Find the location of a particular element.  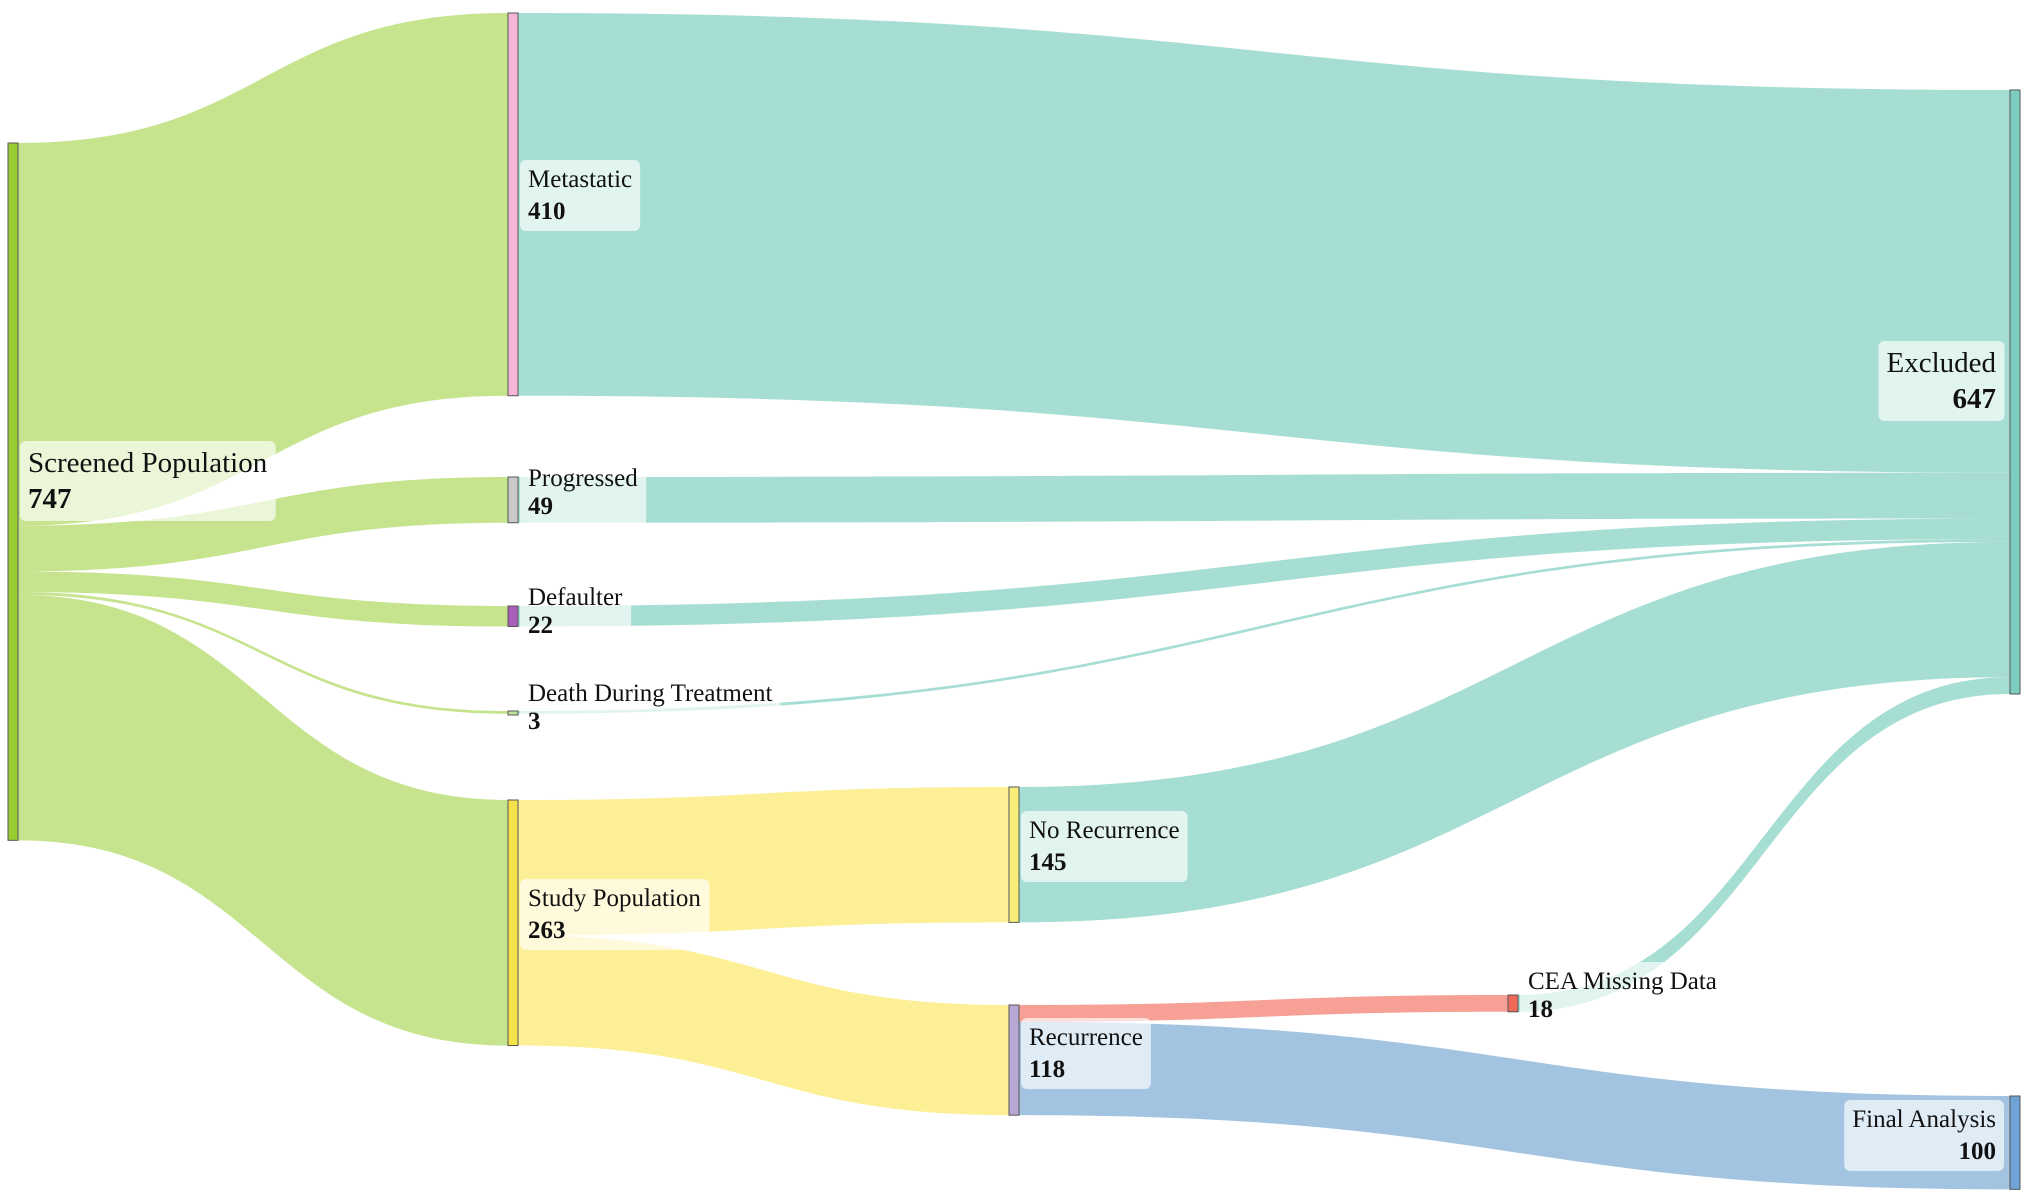

node-name: Excluded is located at coordinates (1941, 363).